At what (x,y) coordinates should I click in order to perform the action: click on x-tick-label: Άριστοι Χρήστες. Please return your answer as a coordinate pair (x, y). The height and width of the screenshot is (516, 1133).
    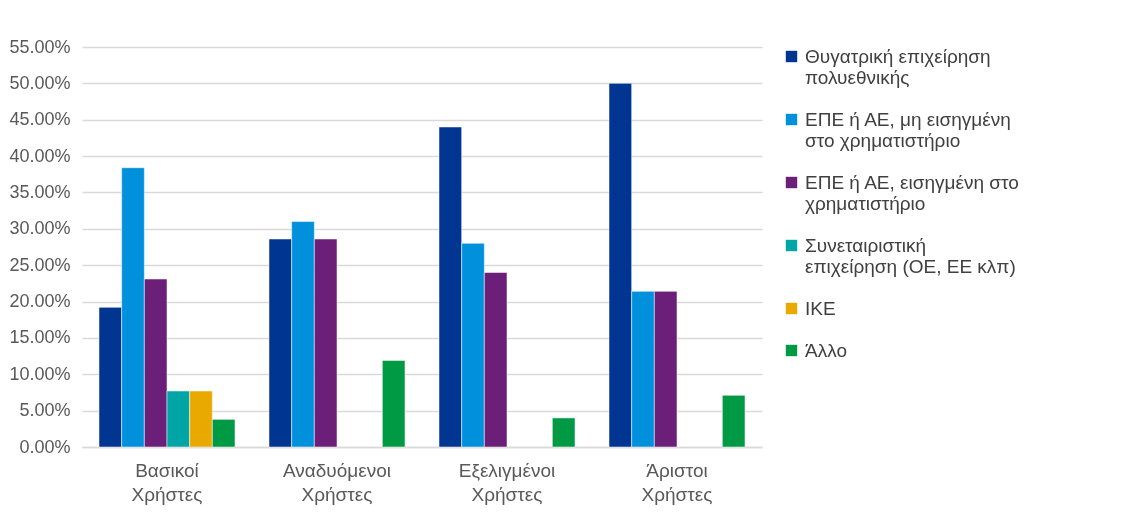
    Looking at the image, I should click on (677, 482).